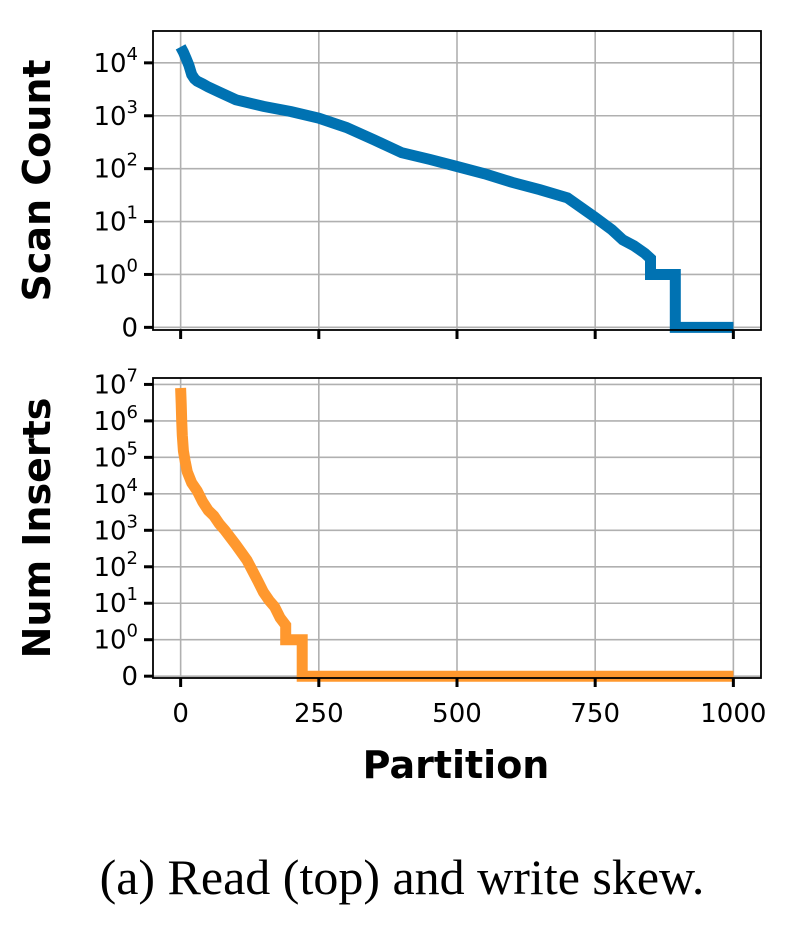 The width and height of the screenshot is (804, 944). I want to click on x-tick-label: 250, so click(319, 714).